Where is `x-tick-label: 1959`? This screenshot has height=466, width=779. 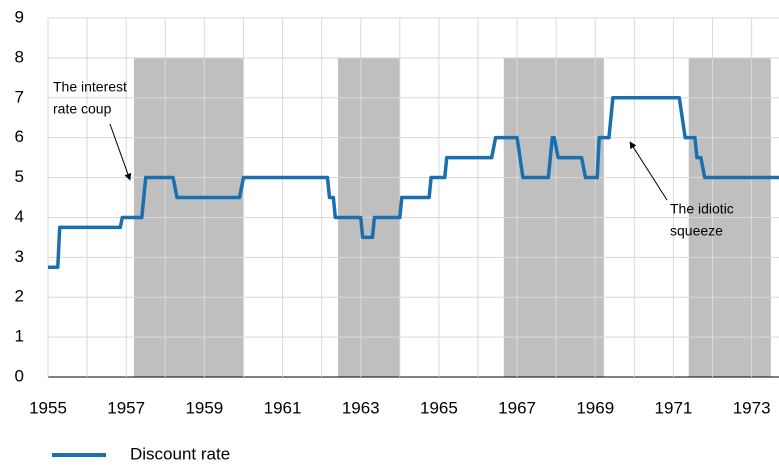 x-tick-label: 1959 is located at coordinates (204, 407).